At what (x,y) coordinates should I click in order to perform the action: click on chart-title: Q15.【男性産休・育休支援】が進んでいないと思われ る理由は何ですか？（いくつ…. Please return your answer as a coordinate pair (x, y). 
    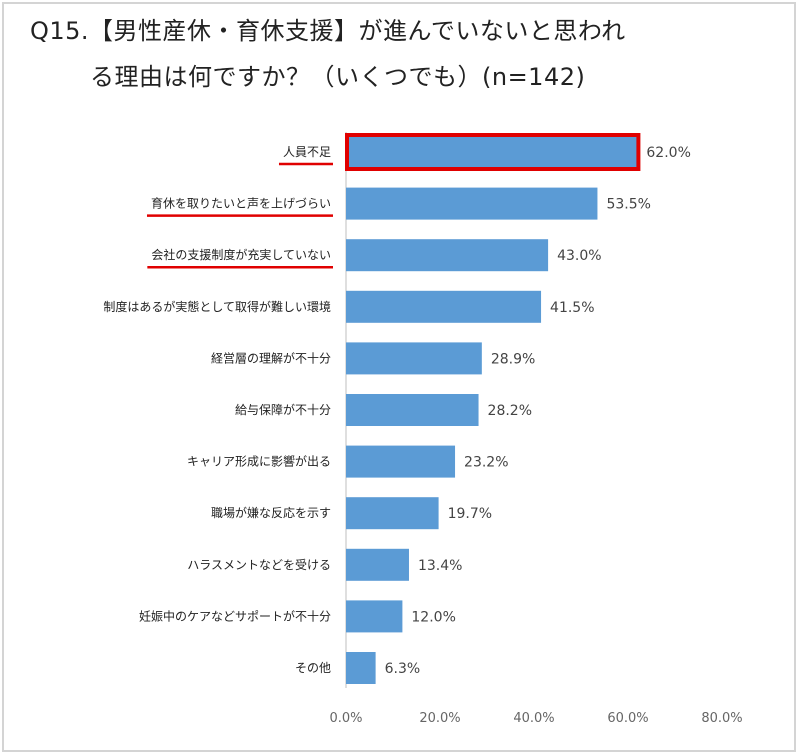
    Looking at the image, I should click on (400, 54).